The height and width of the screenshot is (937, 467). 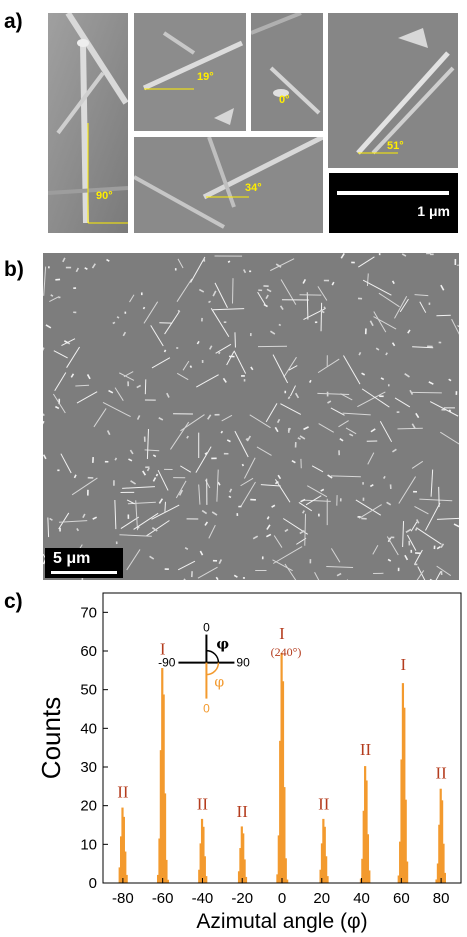 I want to click on angle-label-34: 34°, so click(x=253, y=188).